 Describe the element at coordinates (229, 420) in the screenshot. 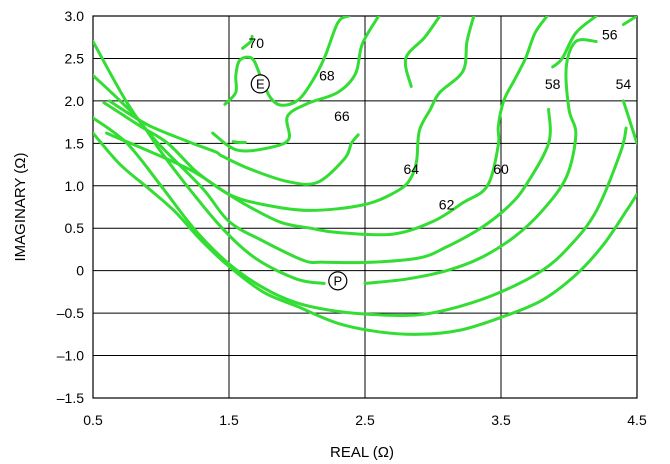

I see `x-tick-label: 1.5` at that location.